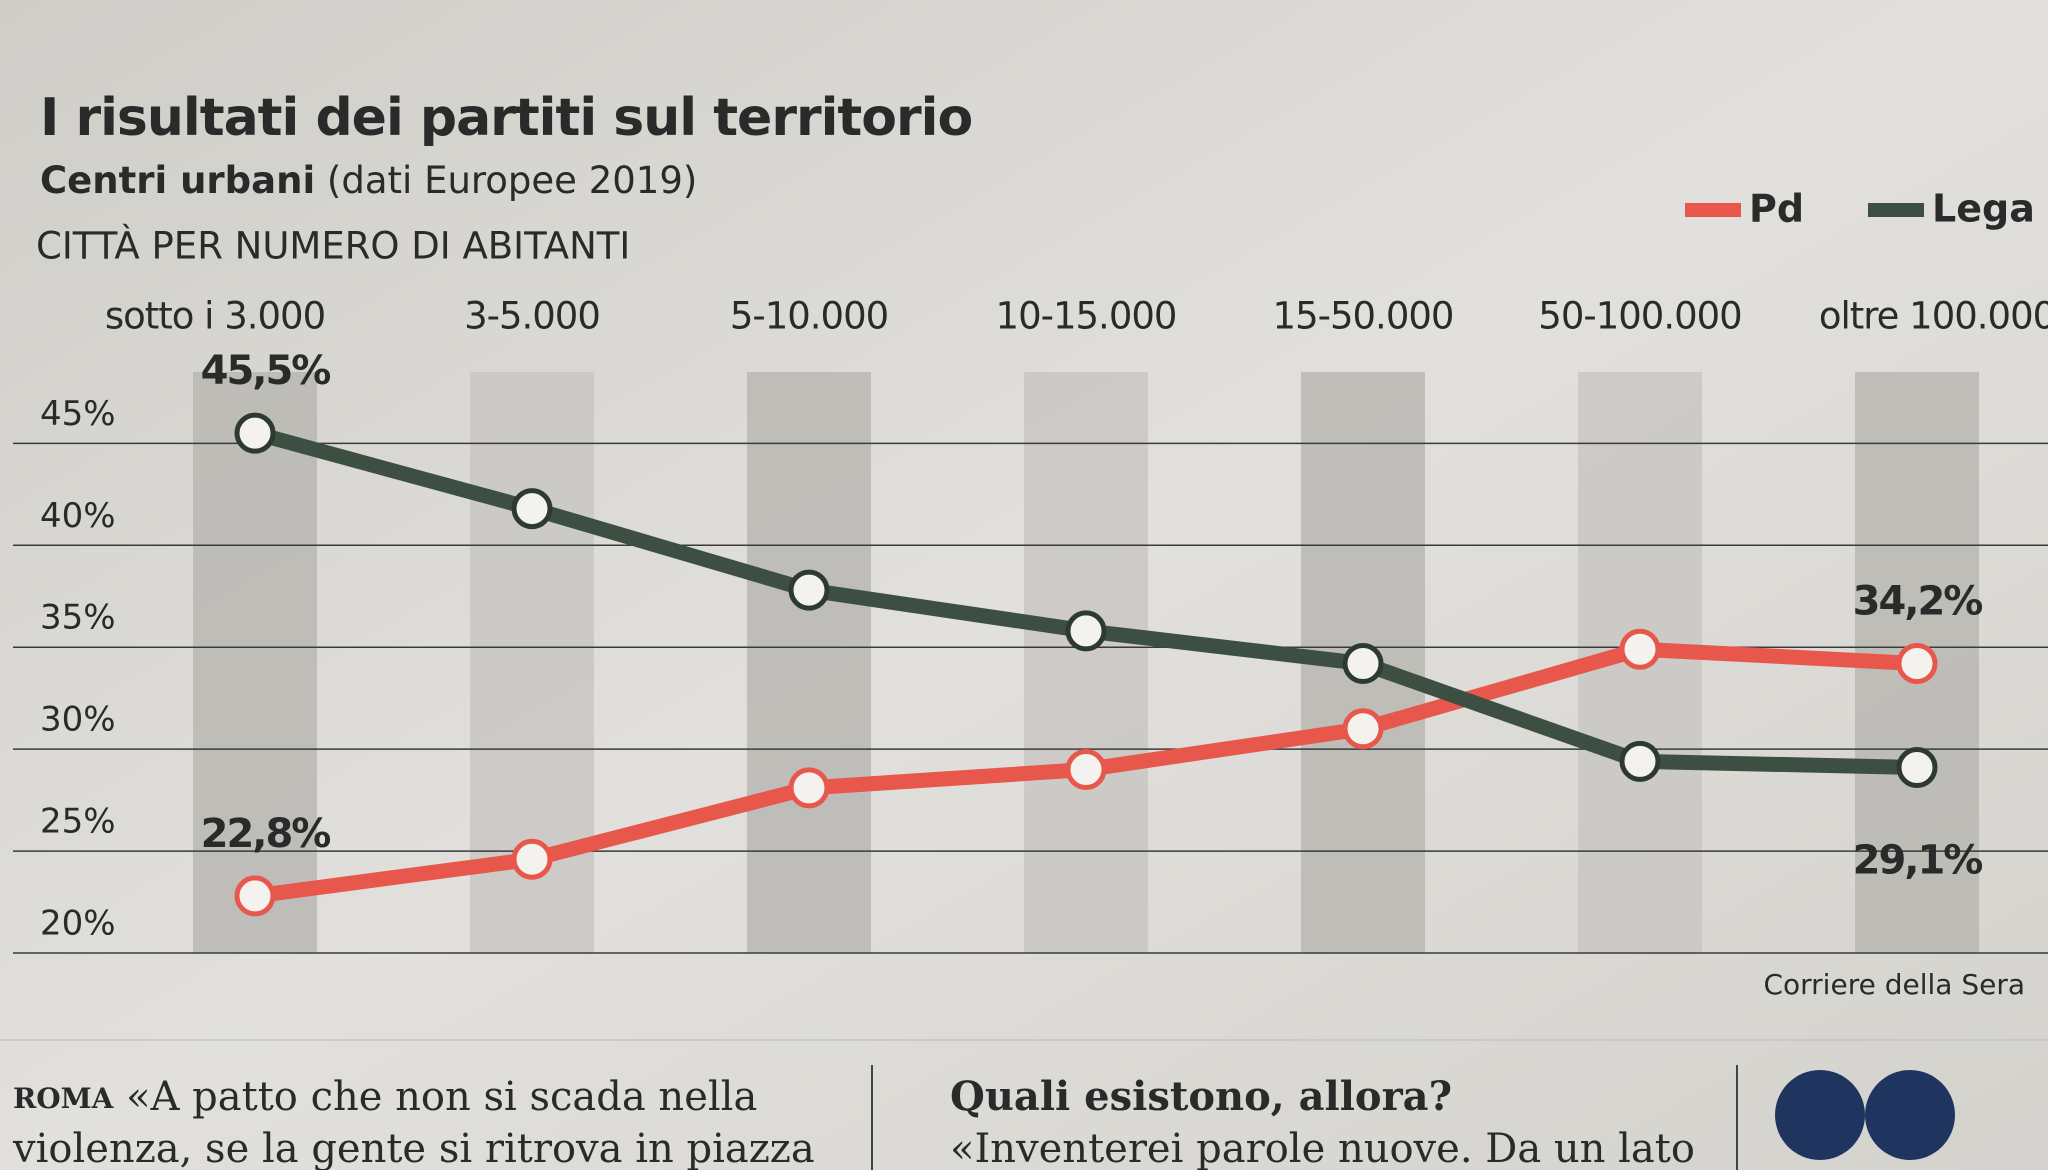 The width and height of the screenshot is (2048, 1170). I want to click on y-tick-label: 30%, so click(78, 720).